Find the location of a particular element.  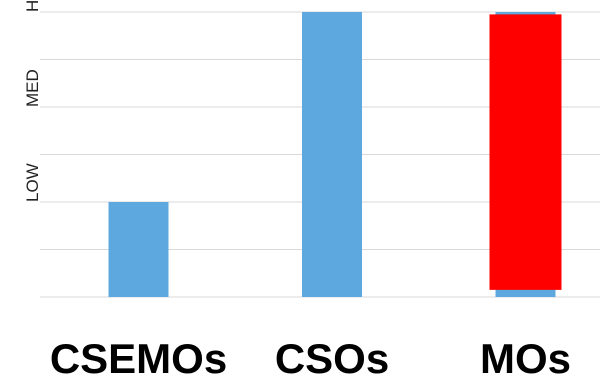

y-tick-label: MED is located at coordinates (32, 88).